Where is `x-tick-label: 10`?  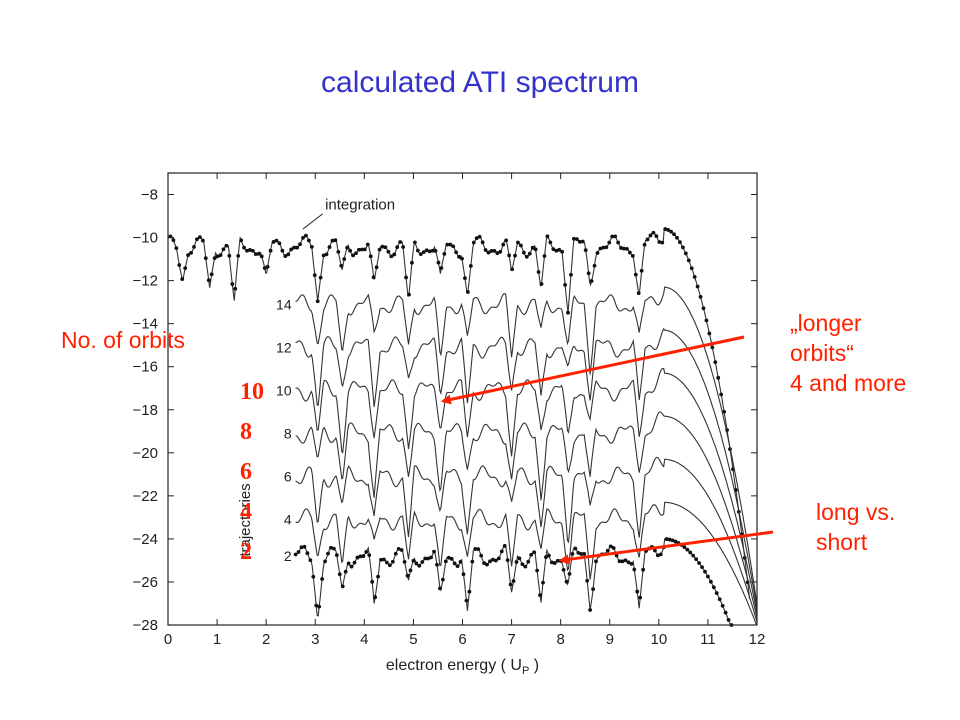
x-tick-label: 10 is located at coordinates (658, 639).